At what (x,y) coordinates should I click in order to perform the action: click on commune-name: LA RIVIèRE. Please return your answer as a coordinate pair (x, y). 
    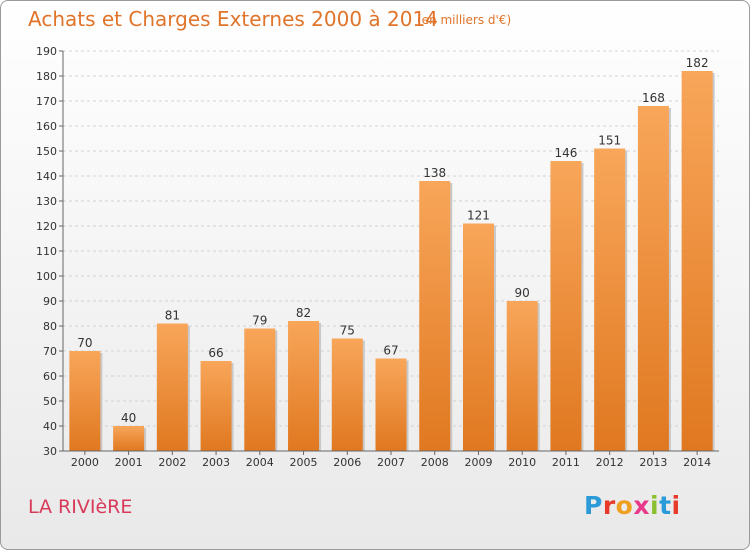
    Looking at the image, I should click on (80, 507).